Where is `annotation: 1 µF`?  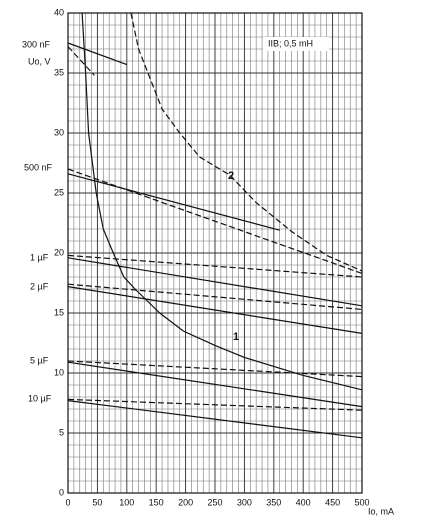
annotation: 1 µF is located at coordinates (39, 257).